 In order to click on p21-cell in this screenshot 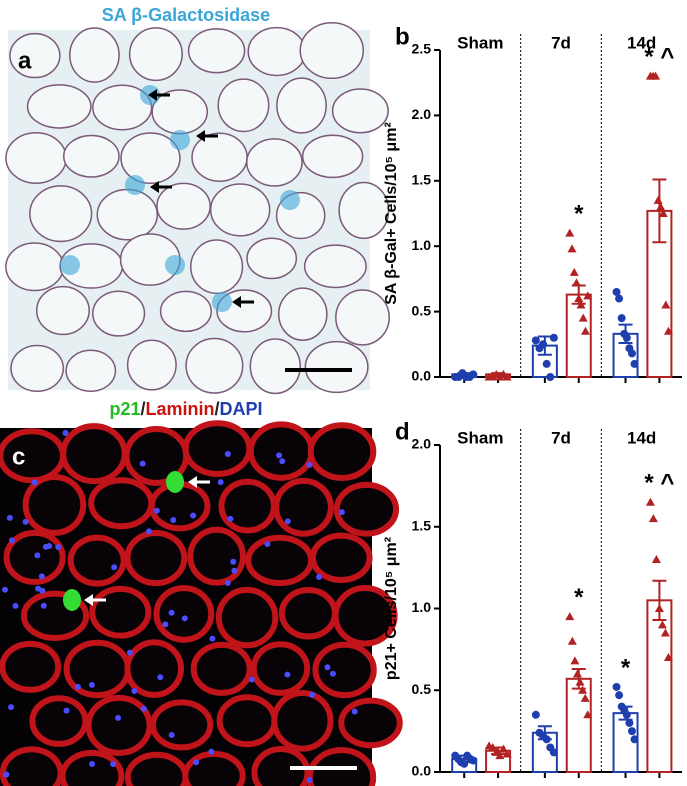, I will do `click(175, 482)`.